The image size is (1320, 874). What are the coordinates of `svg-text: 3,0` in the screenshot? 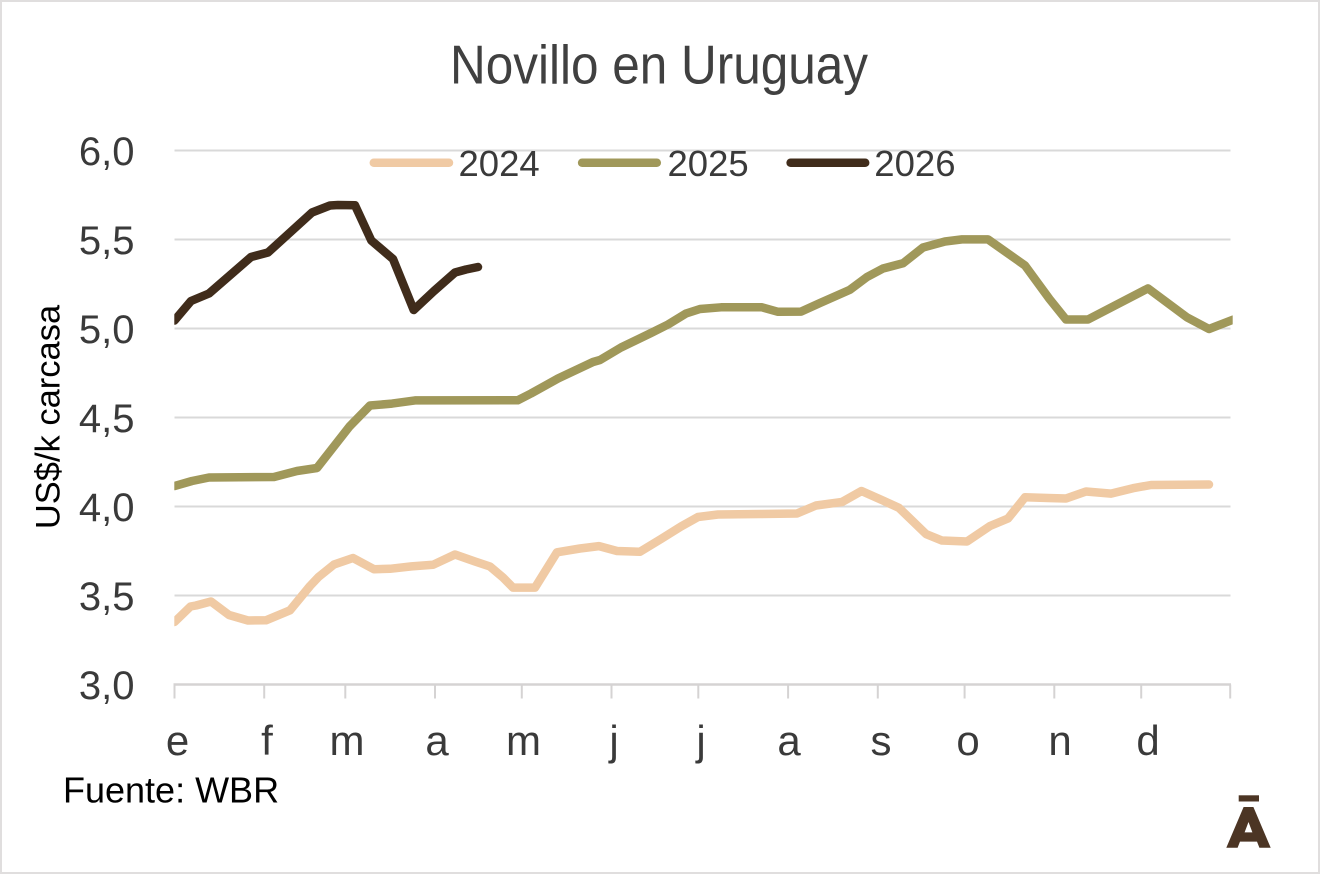 It's located at (107, 686).